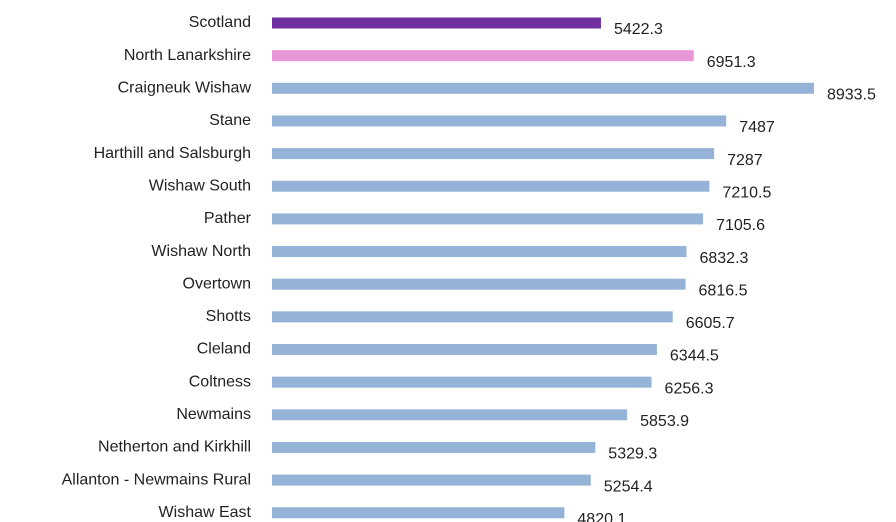 The height and width of the screenshot is (522, 896). Describe the element at coordinates (601, 516) in the screenshot. I see `value-label: 4820.1` at that location.